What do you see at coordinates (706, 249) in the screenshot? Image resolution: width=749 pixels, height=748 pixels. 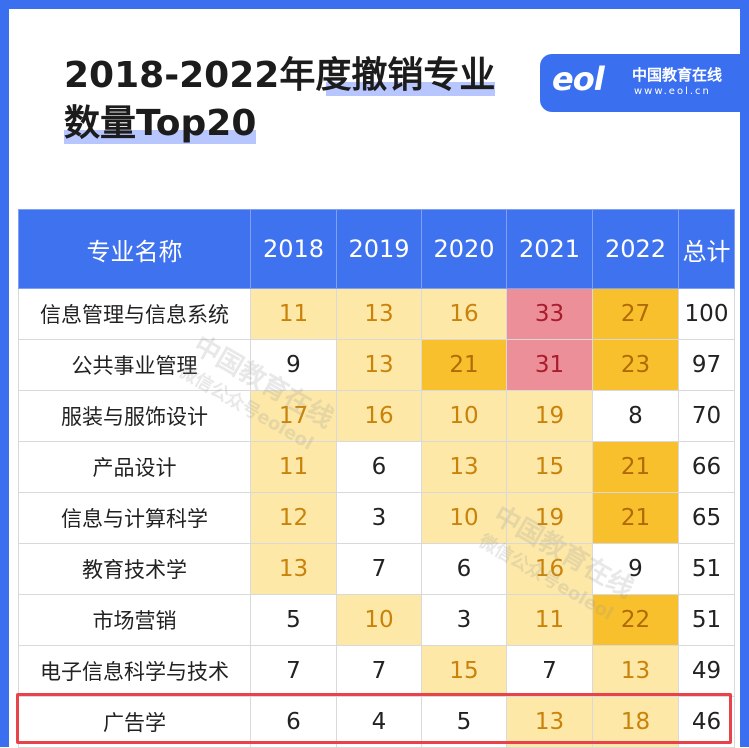 I see `header-total: 总计` at bounding box center [706, 249].